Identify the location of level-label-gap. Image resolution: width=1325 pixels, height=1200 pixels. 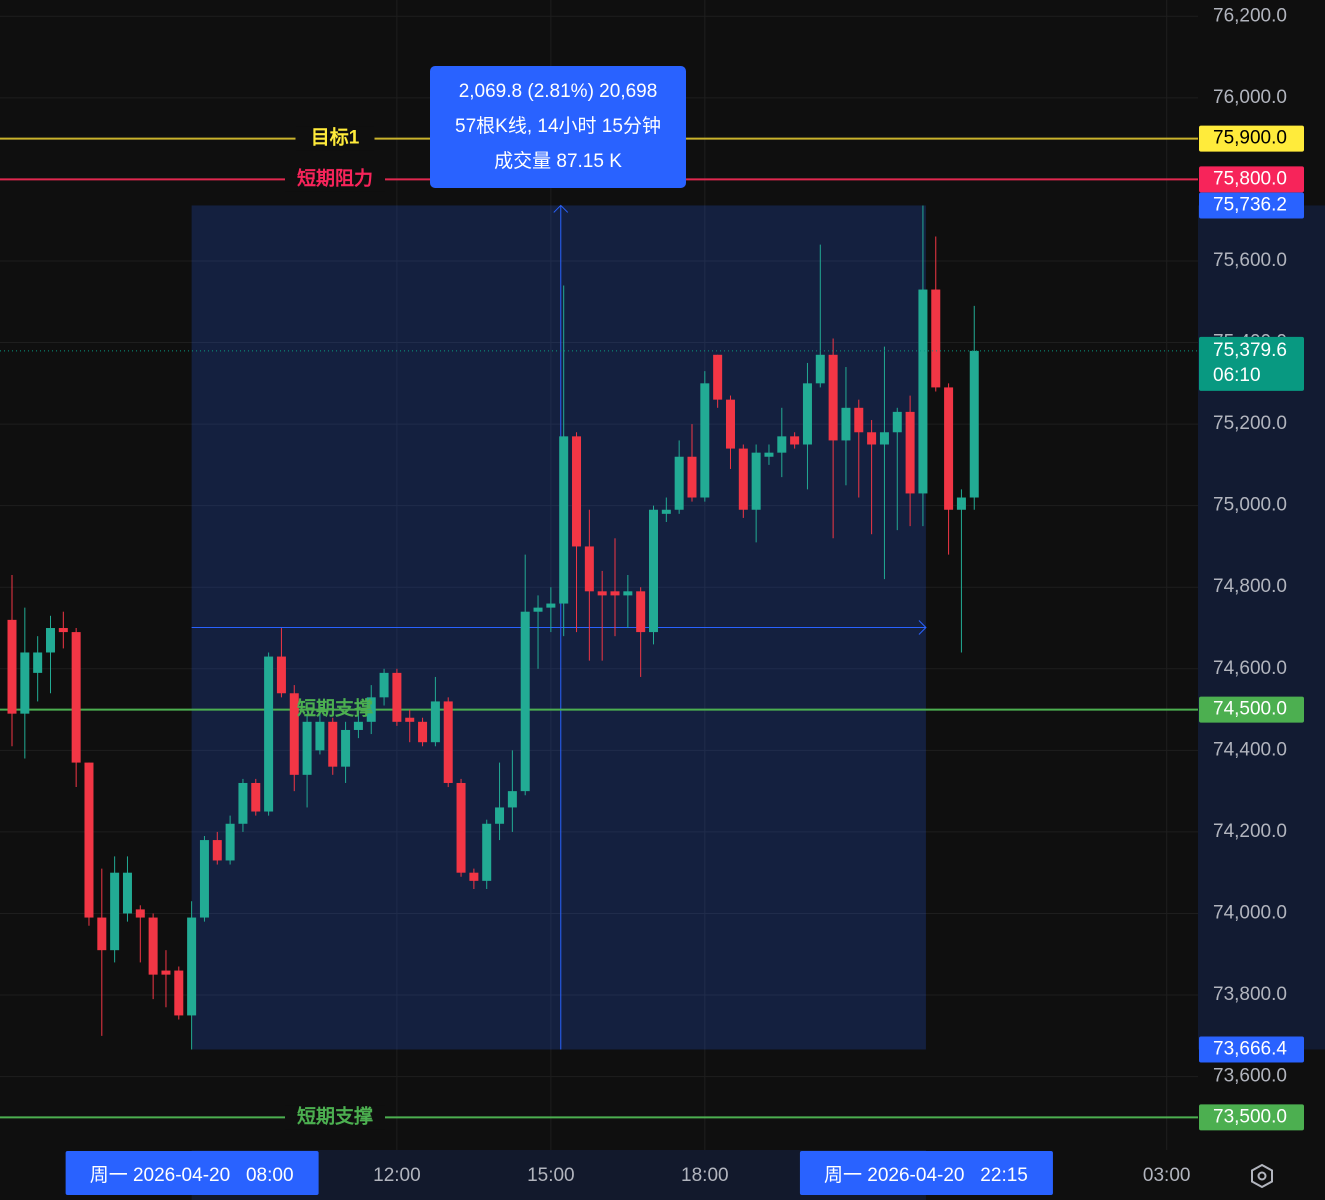
(335, 1117).